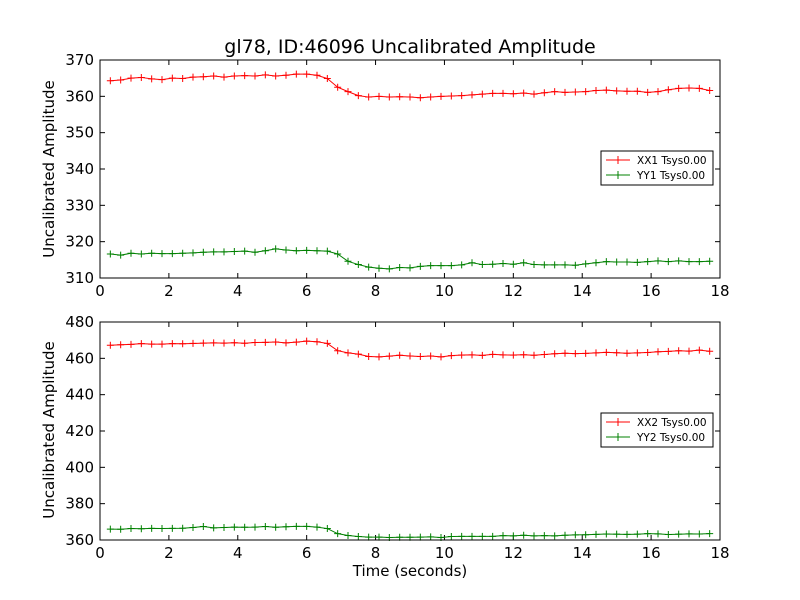  What do you see at coordinates (79, 278) in the screenshot?
I see `y-tick-label: 310` at bounding box center [79, 278].